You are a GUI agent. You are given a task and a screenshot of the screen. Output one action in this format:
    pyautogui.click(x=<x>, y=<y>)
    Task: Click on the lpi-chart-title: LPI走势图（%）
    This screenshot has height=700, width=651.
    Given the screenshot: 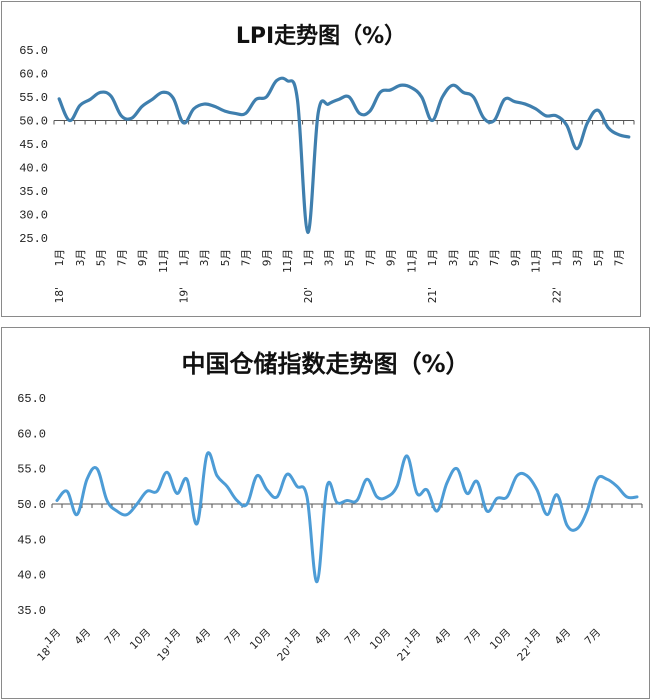 What is the action you would take?
    pyautogui.click(x=321, y=36)
    